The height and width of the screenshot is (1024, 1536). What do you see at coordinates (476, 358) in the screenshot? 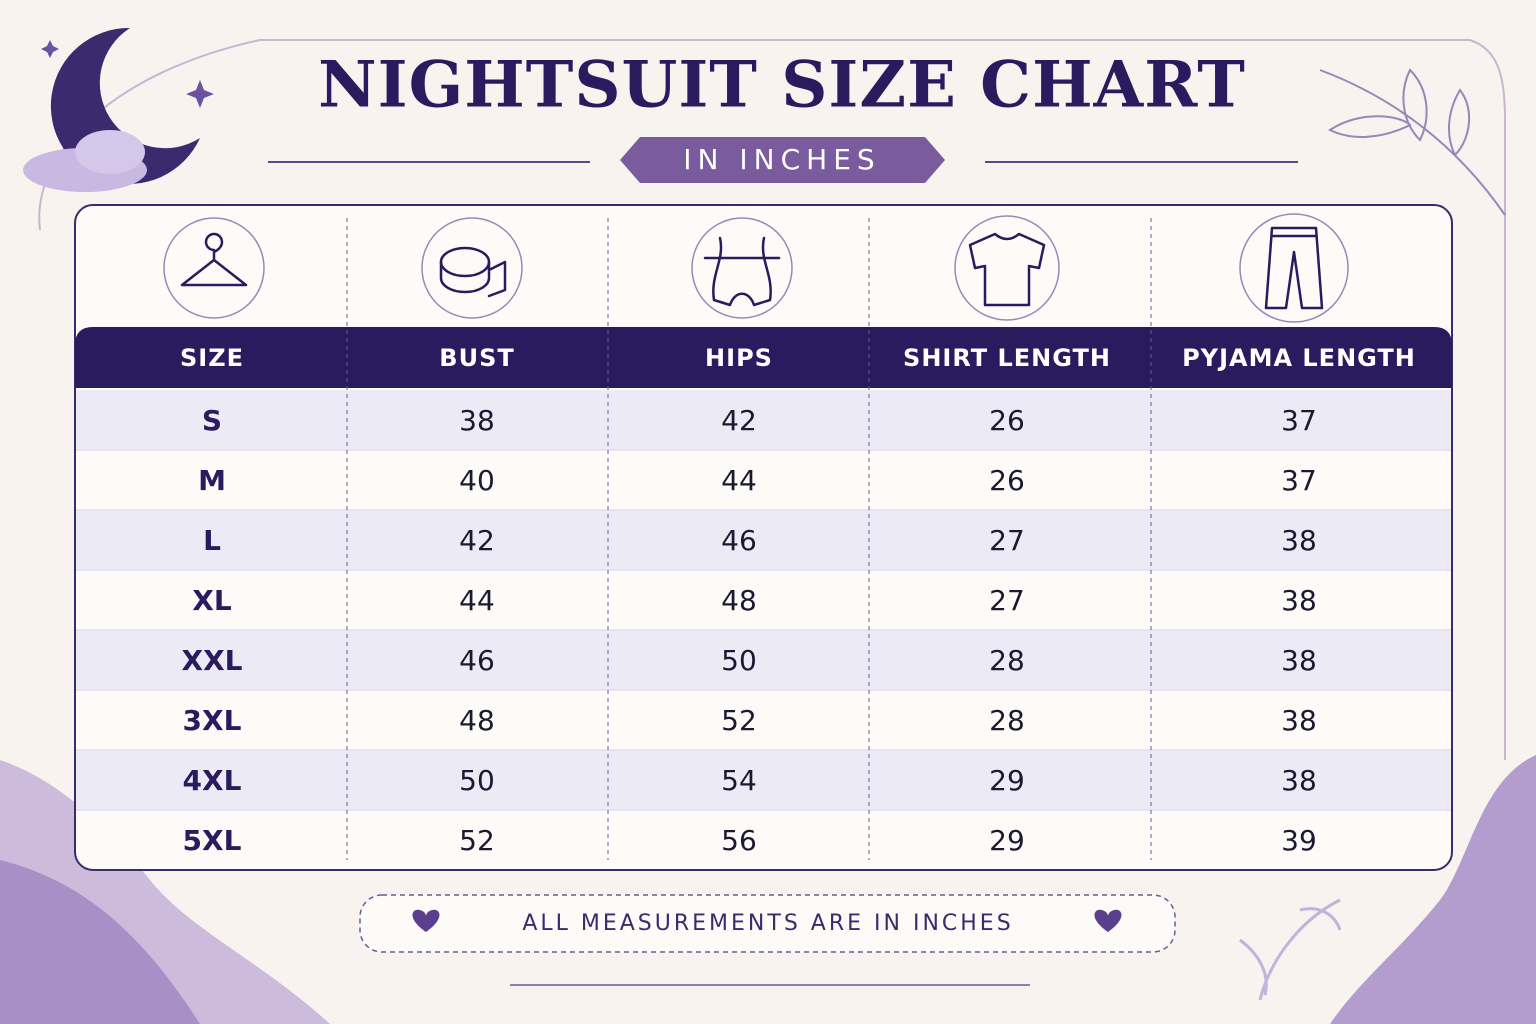
I see `column-header: BUST` at bounding box center [476, 358].